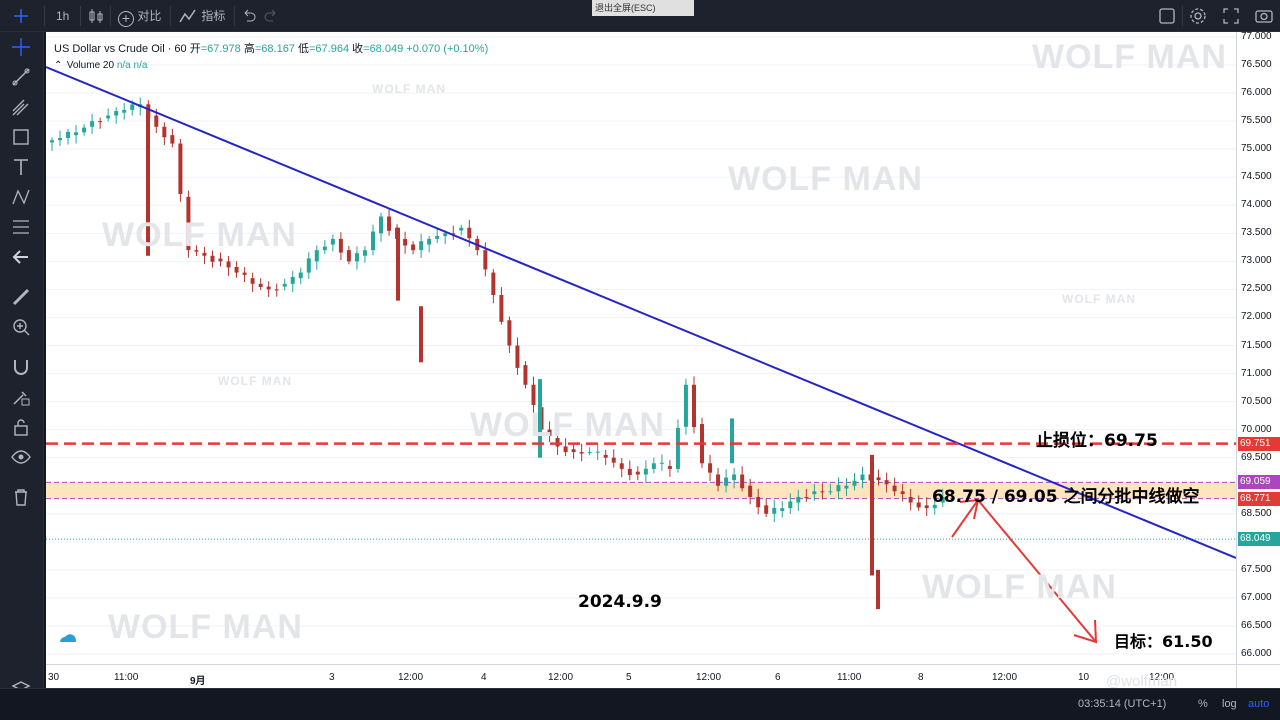  What do you see at coordinates (139, 16) in the screenshot?
I see `compare-button: + 对比` at bounding box center [139, 16].